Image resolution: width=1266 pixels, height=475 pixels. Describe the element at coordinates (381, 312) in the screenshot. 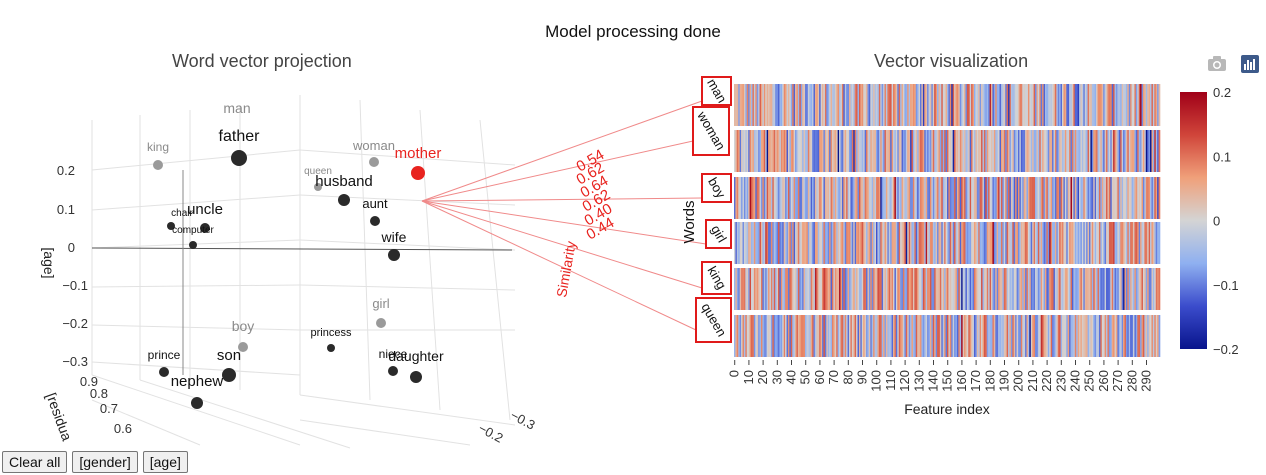

I see `word-point-girl: girl` at that location.